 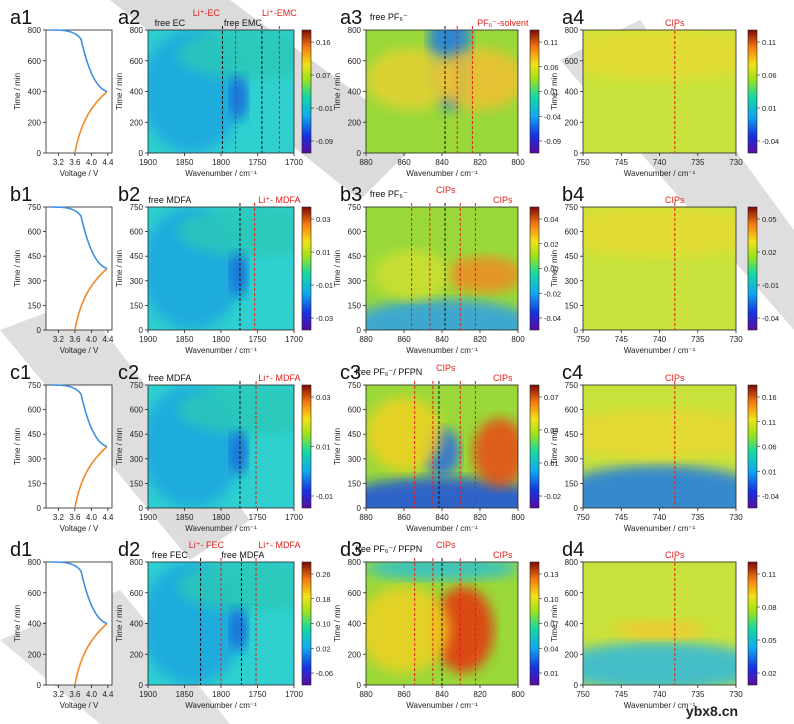 I want to click on peak-label: Li⁺- MDFA, so click(x=279, y=378).